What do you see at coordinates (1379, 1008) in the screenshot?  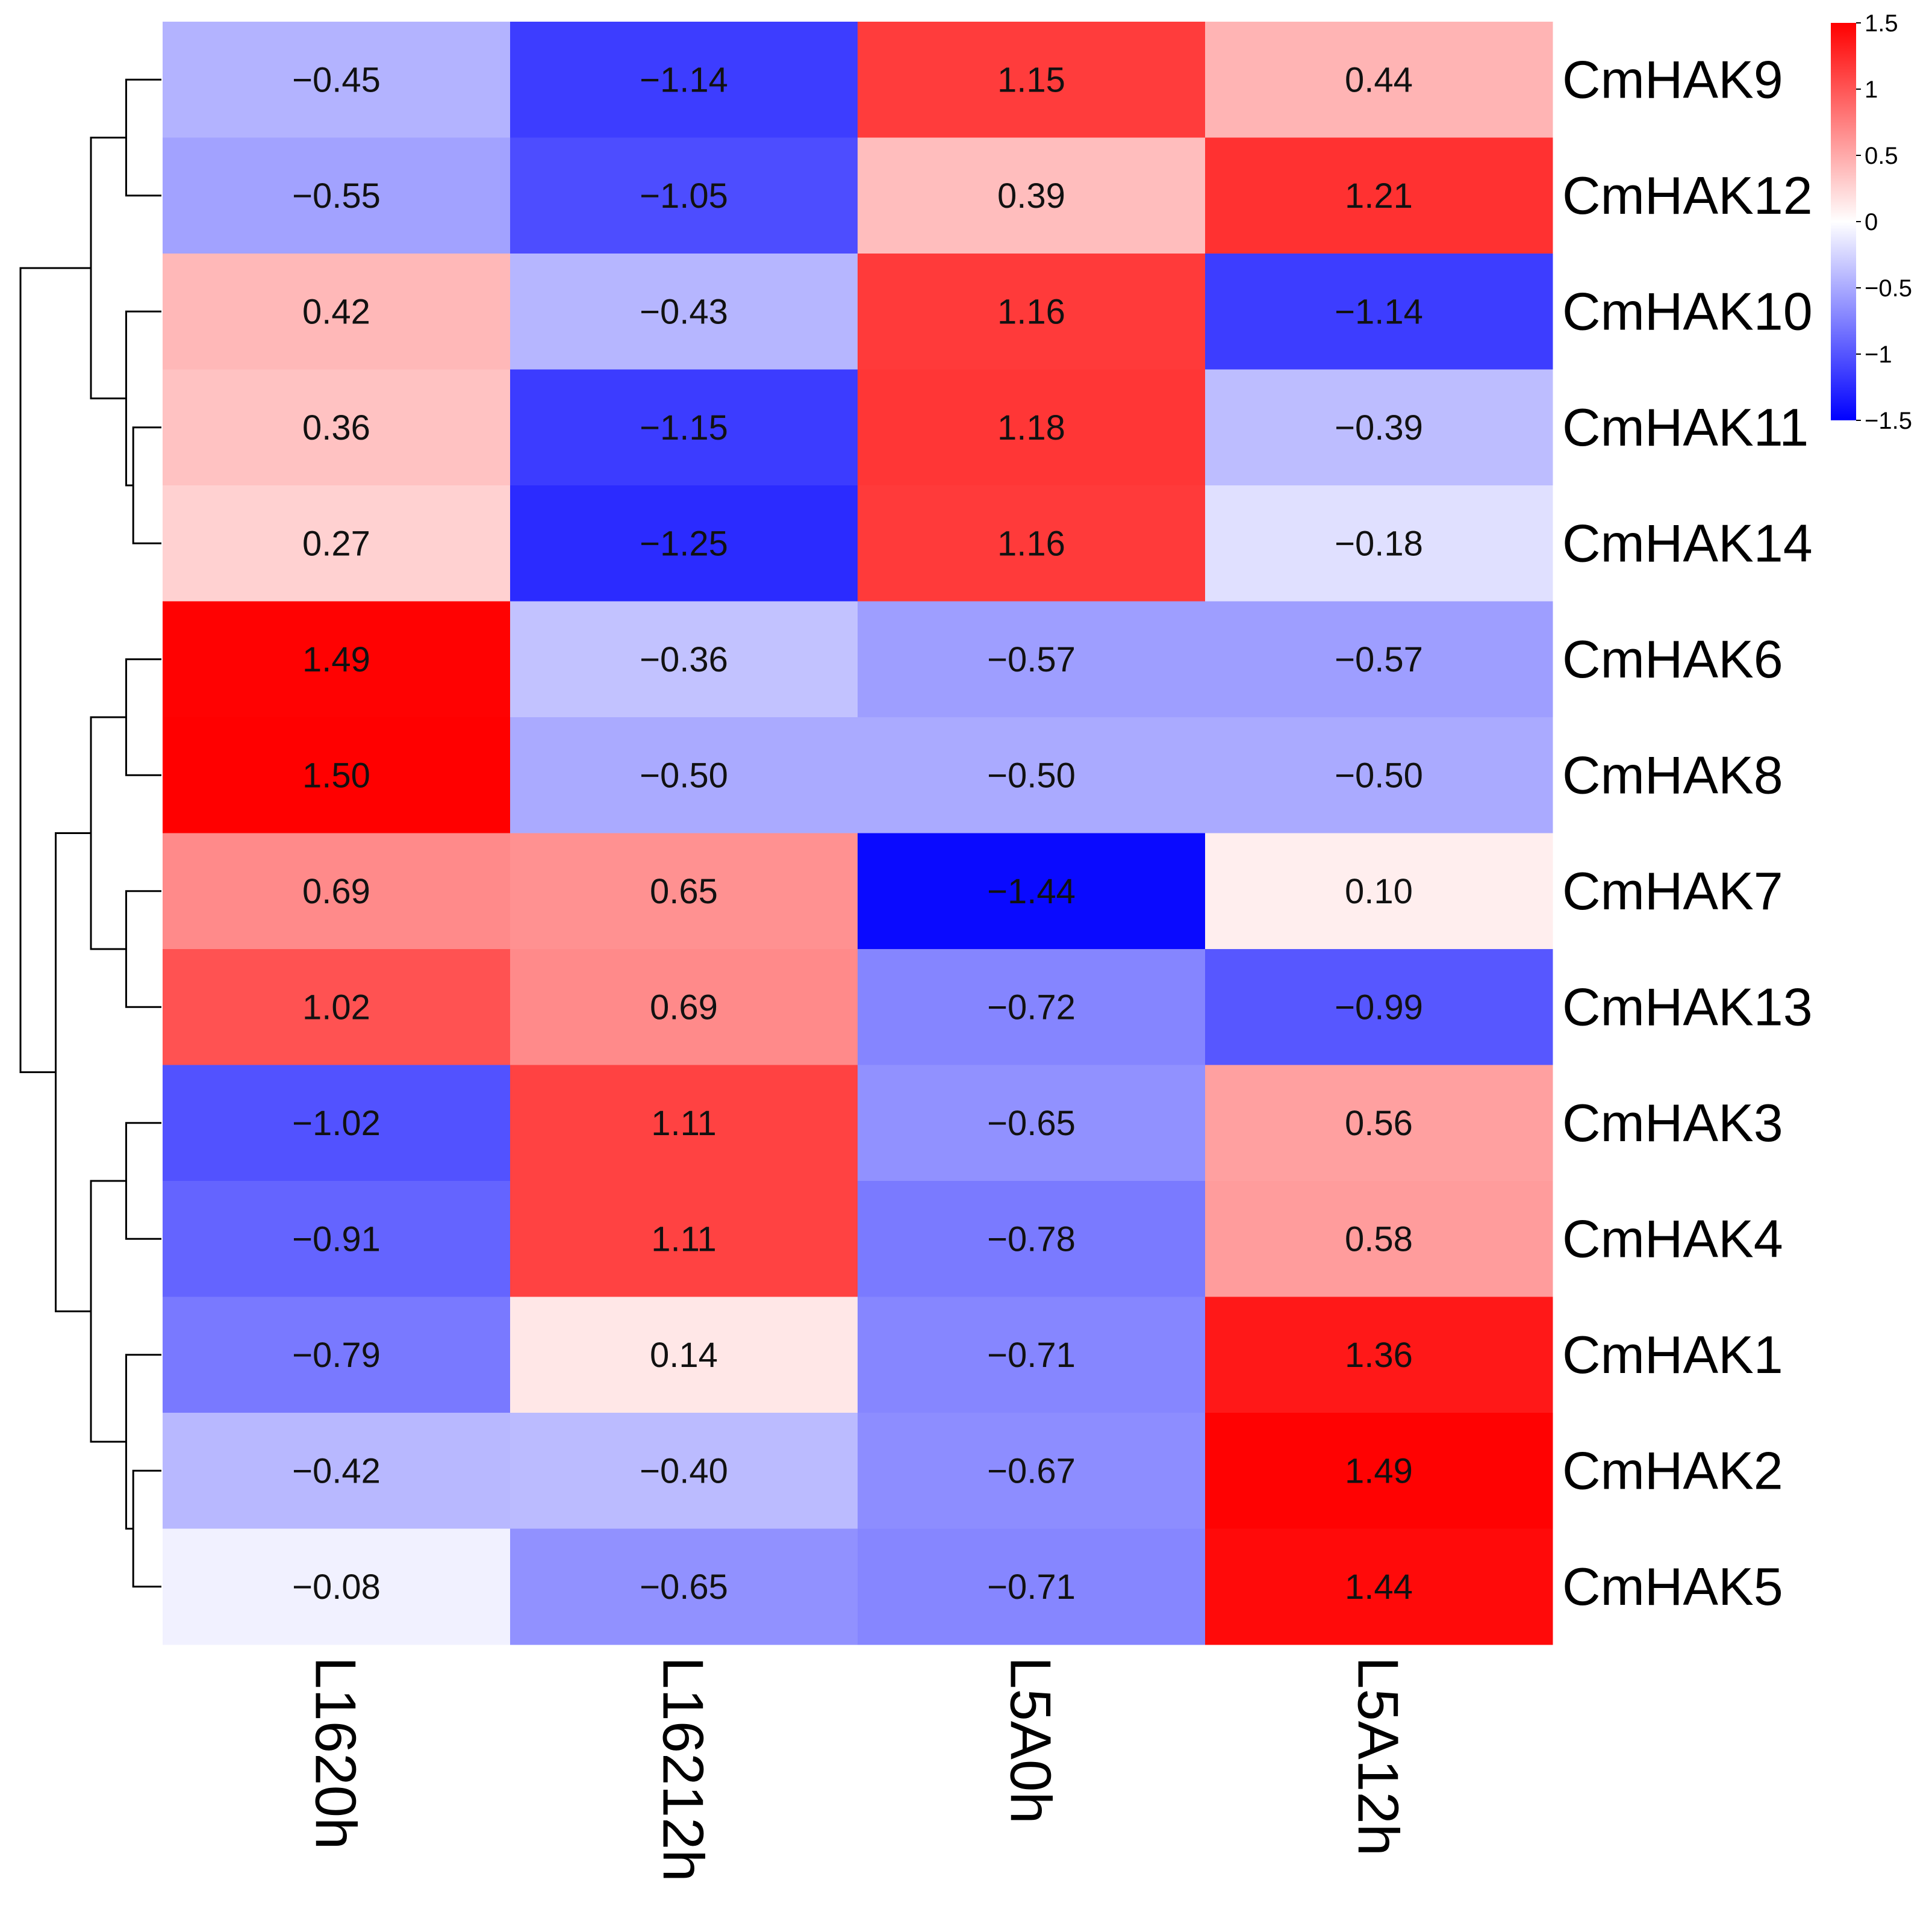 I see `cell-value-label: −0.99` at bounding box center [1379, 1008].